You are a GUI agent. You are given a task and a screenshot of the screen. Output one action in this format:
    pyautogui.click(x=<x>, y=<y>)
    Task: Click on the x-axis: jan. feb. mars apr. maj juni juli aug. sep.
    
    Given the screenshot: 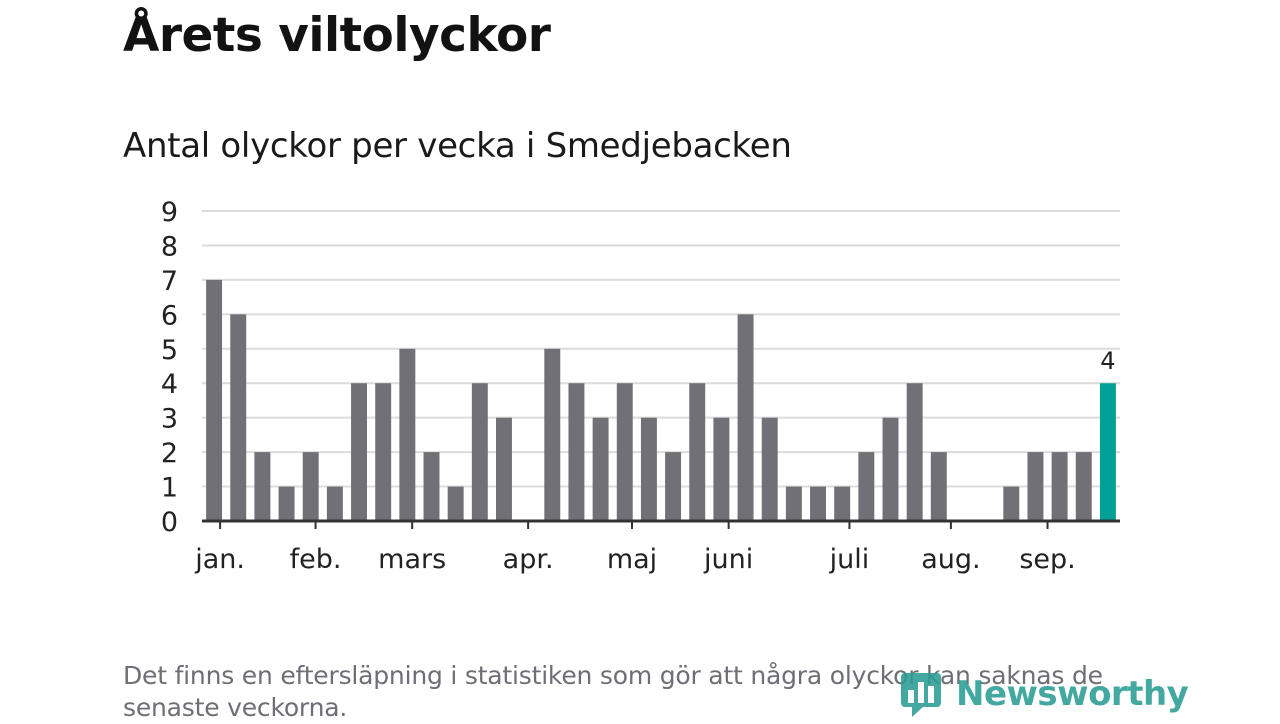 What is the action you would take?
    pyautogui.click(x=657, y=547)
    